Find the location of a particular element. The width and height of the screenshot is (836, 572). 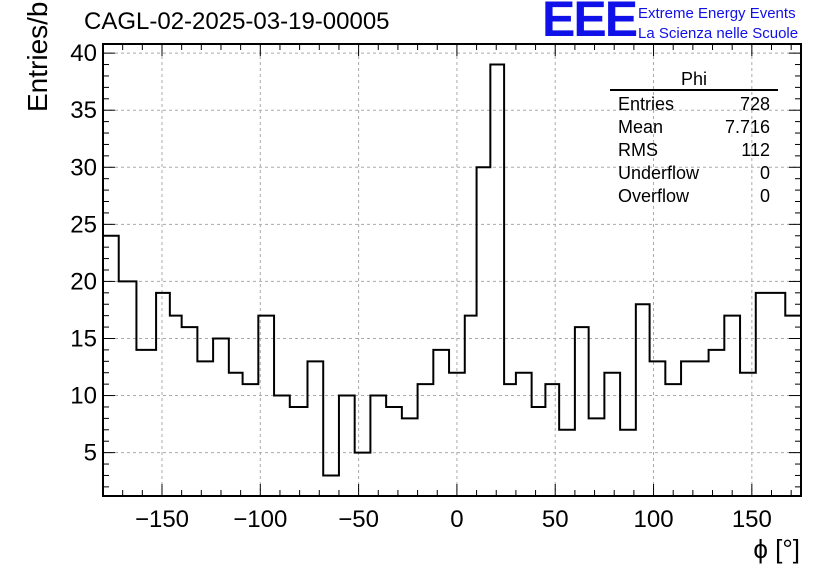

x-tick-label: 150 is located at coordinates (752, 519).